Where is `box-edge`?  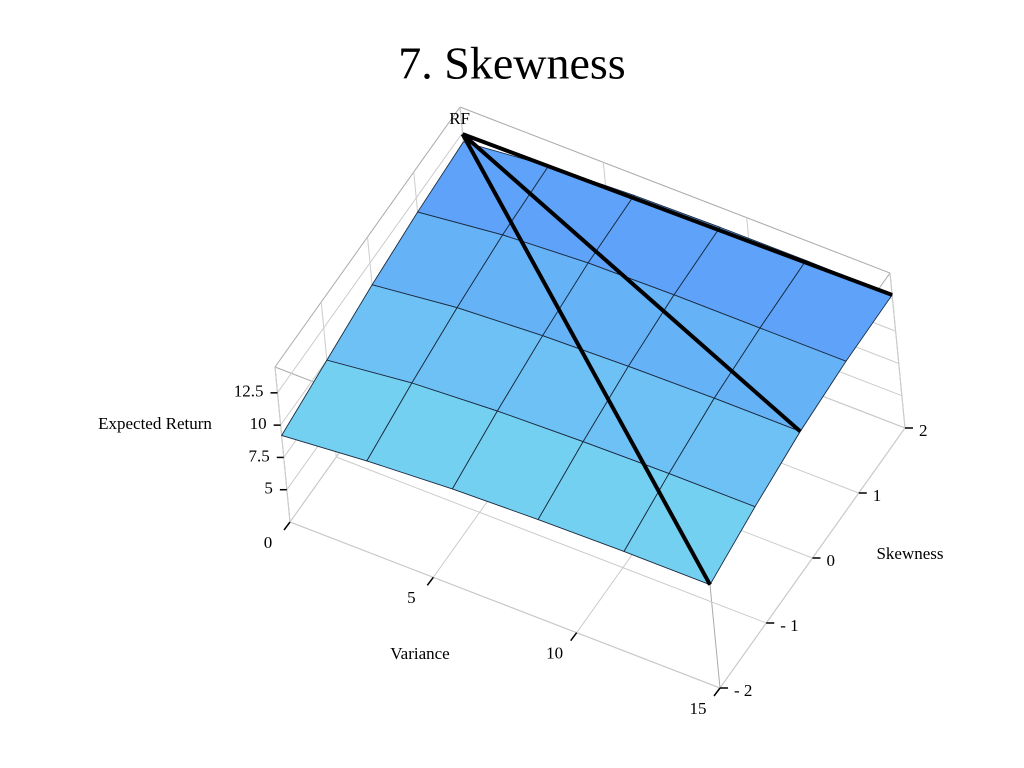
box-edge is located at coordinates (675, 190).